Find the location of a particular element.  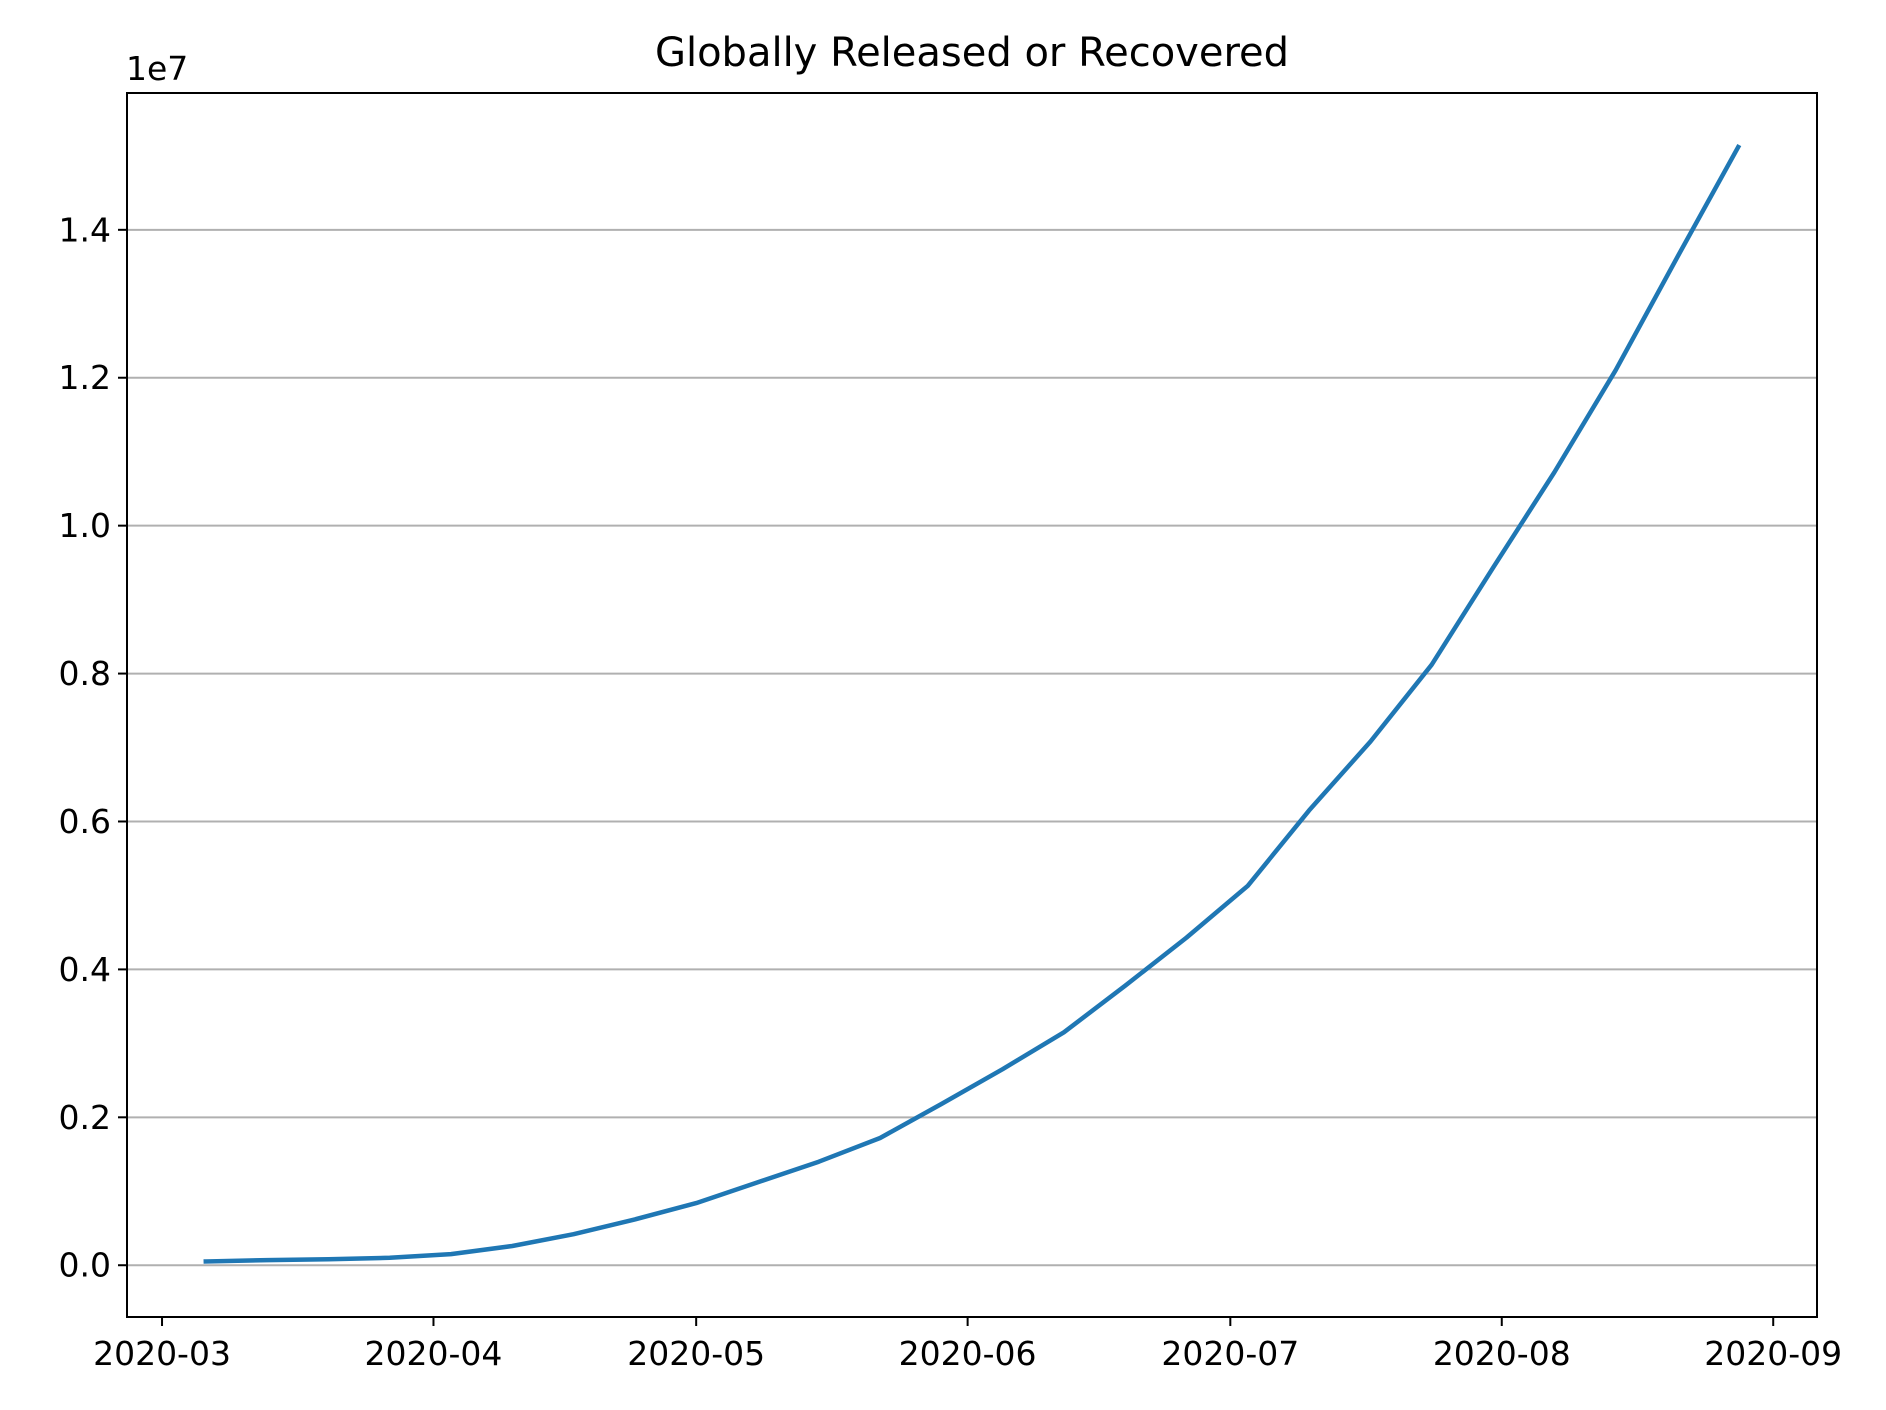

y-tick-label: 1.4 is located at coordinates (85, 229).